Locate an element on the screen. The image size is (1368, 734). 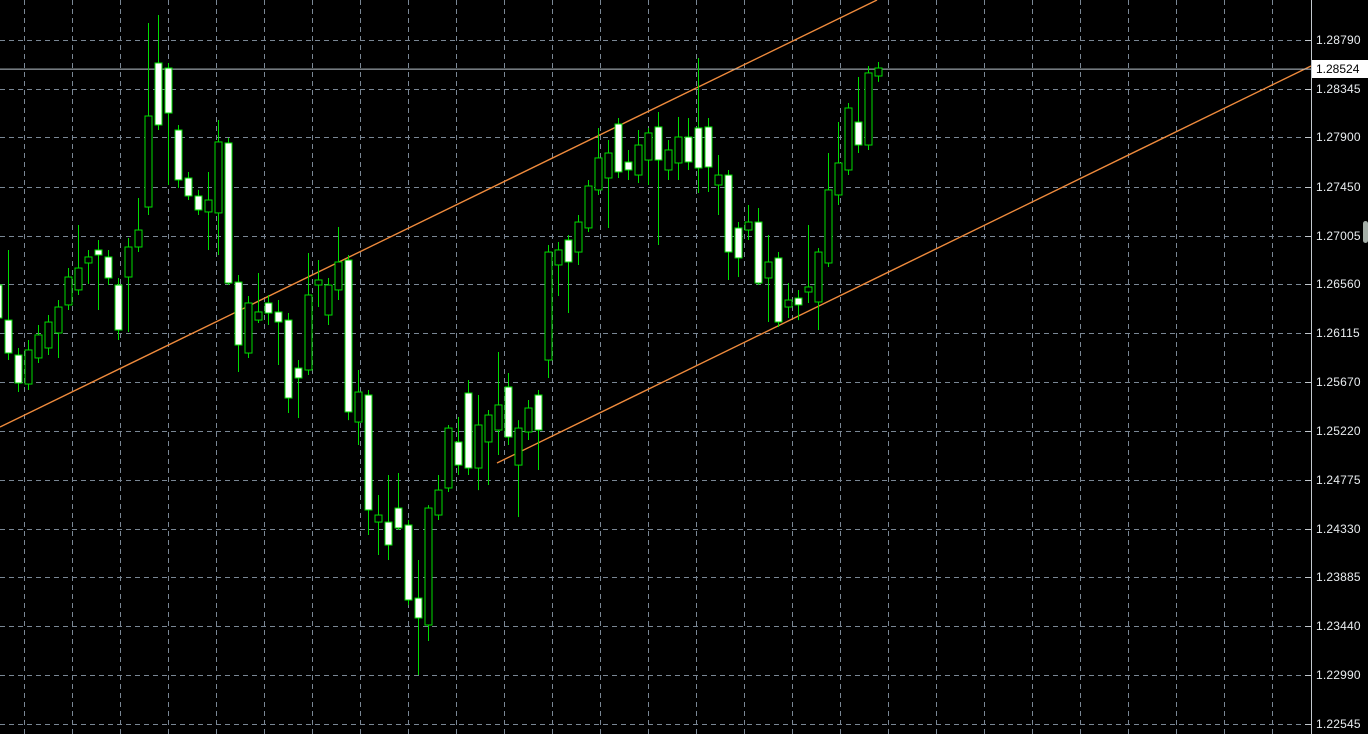
current-price-label: 1.28524 is located at coordinates (1338, 69).